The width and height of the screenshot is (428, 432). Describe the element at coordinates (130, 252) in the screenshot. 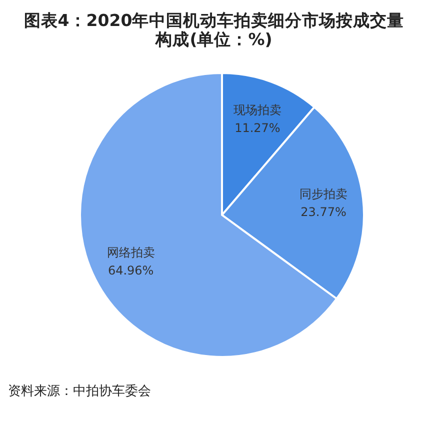

I see `slice-label: 网络拍卖` at that location.